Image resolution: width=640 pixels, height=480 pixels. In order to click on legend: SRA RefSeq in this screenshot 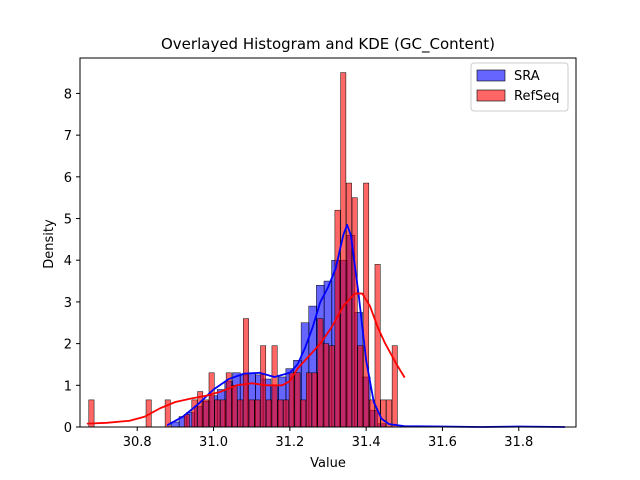, I will do `click(519, 87)`.